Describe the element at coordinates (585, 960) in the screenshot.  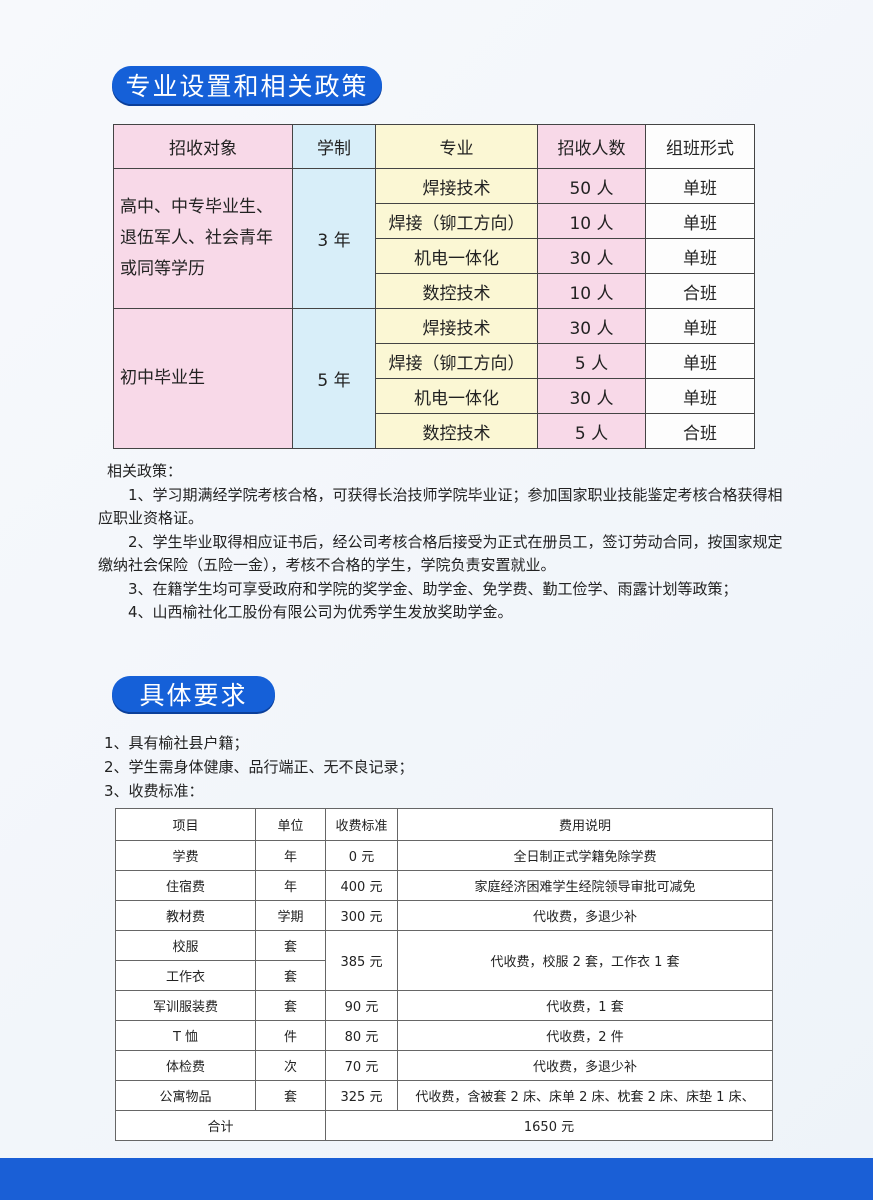
I see `note-cell: 代收费，校服 2 套，工作衣 1 套` at that location.